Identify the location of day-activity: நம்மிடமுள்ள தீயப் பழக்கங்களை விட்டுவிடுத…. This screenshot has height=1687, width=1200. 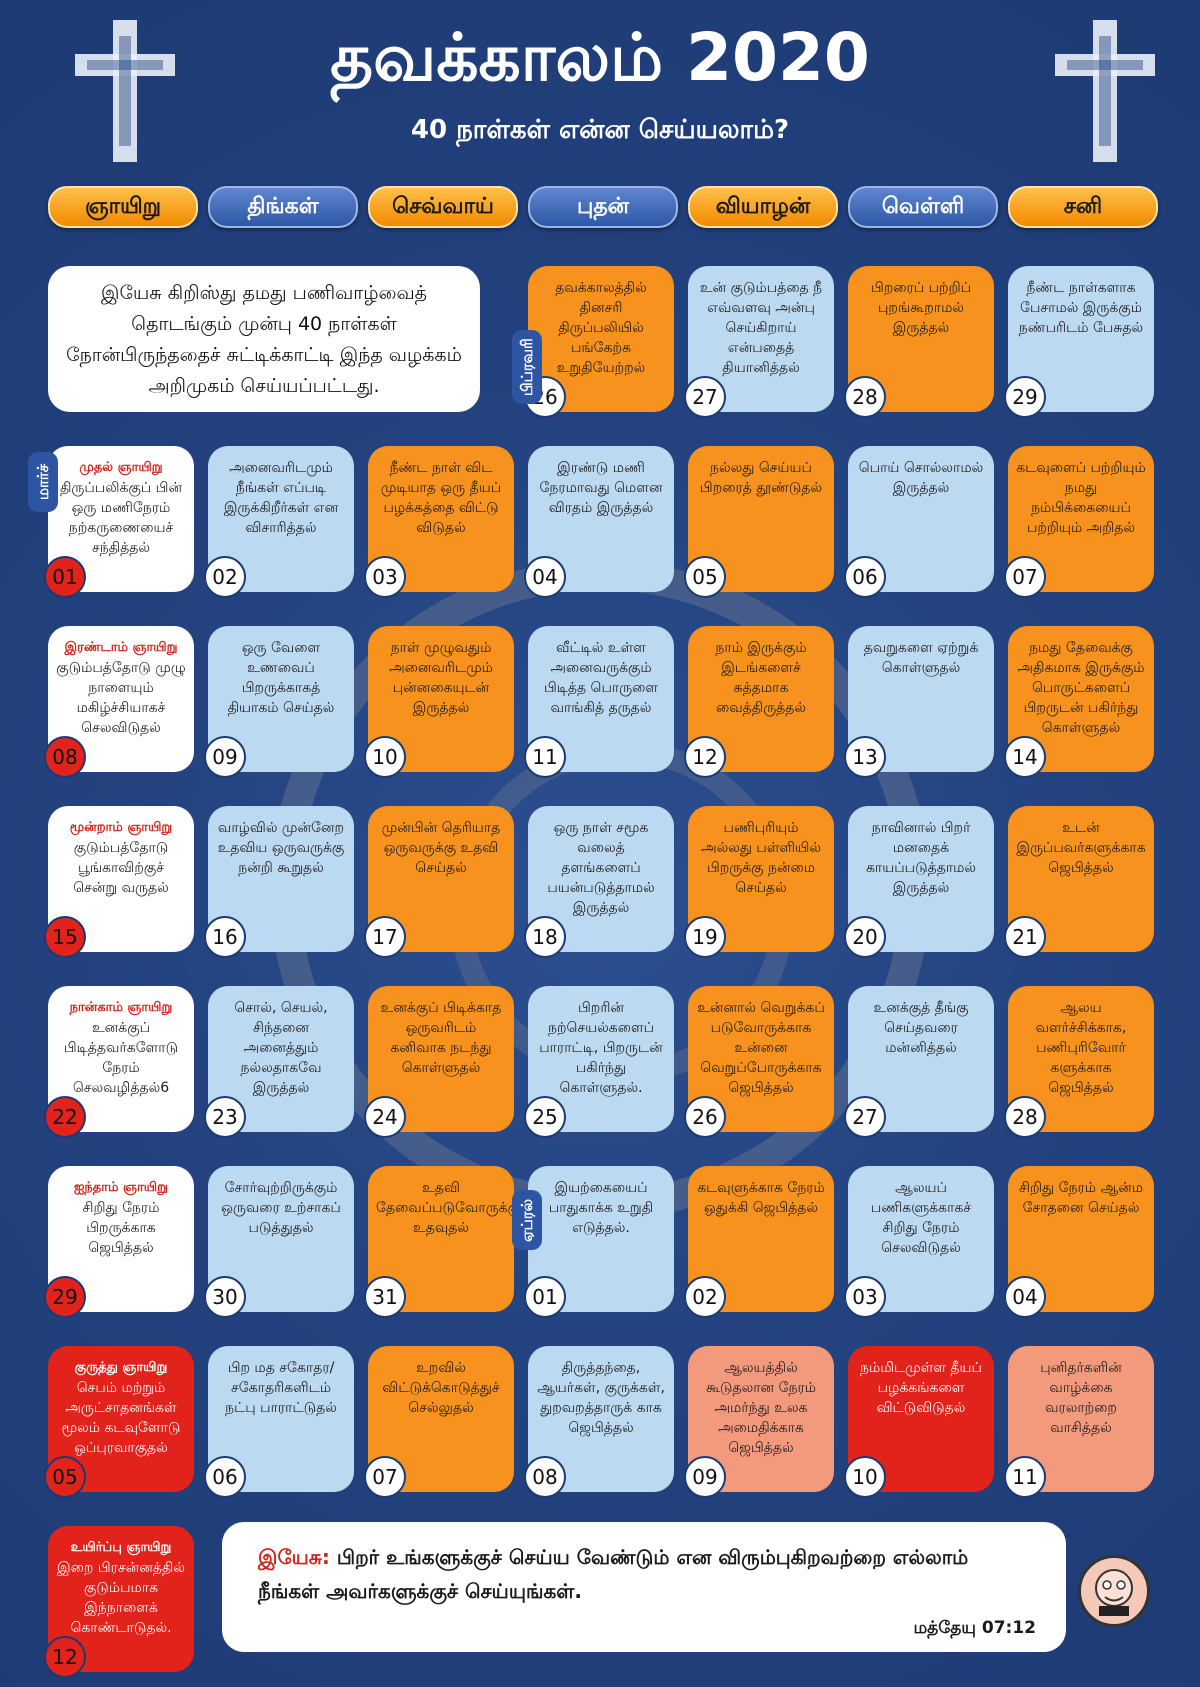
(921, 1388).